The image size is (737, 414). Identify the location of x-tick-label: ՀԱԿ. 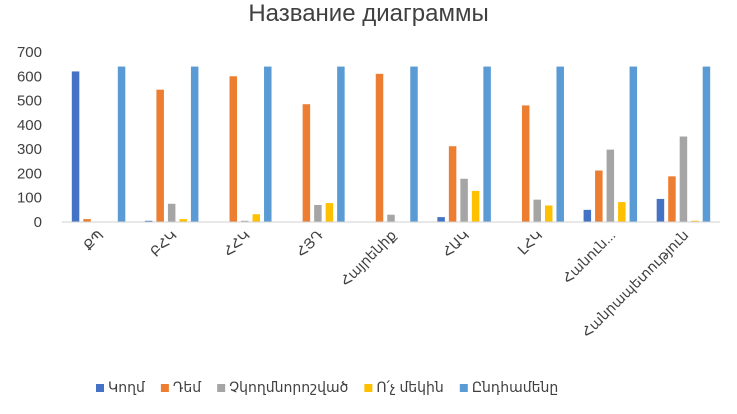
(455, 243).